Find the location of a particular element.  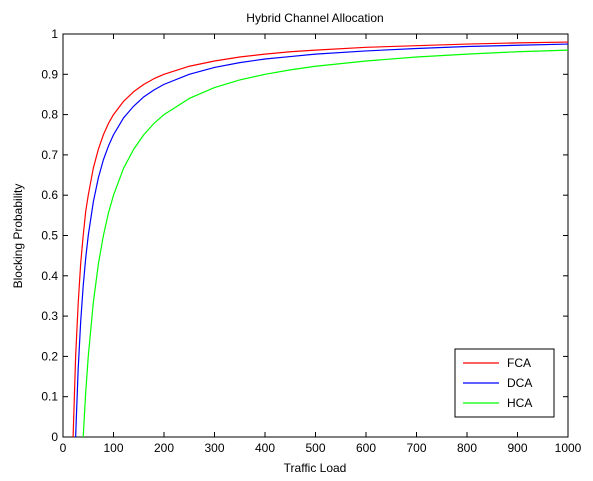

y-tick-label: 0.2 is located at coordinates (49, 356).